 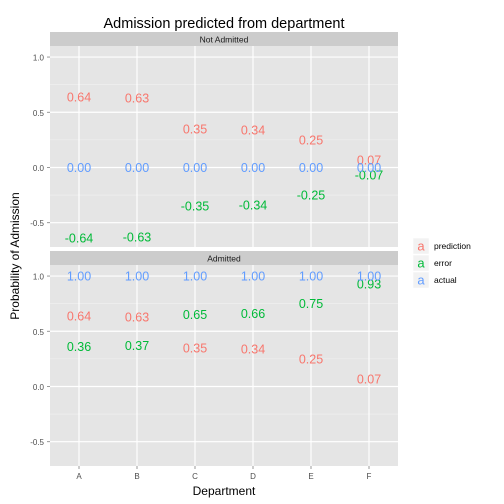 What do you see at coordinates (443, 263) in the screenshot?
I see `legend-label: error` at bounding box center [443, 263].